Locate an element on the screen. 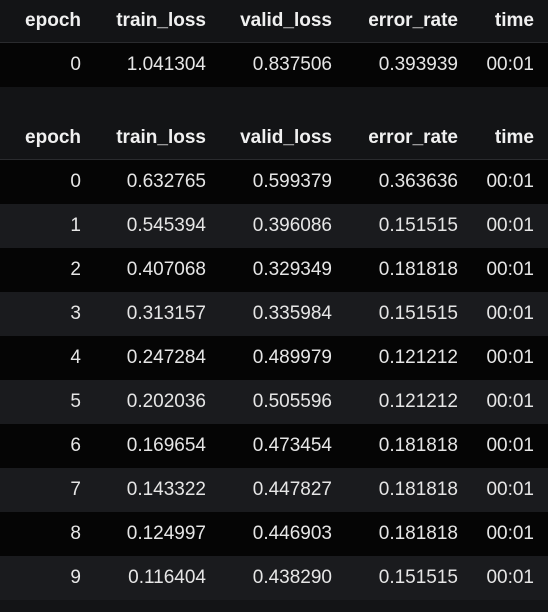  valid-loss-cell: 0.446903 is located at coordinates (292, 533).